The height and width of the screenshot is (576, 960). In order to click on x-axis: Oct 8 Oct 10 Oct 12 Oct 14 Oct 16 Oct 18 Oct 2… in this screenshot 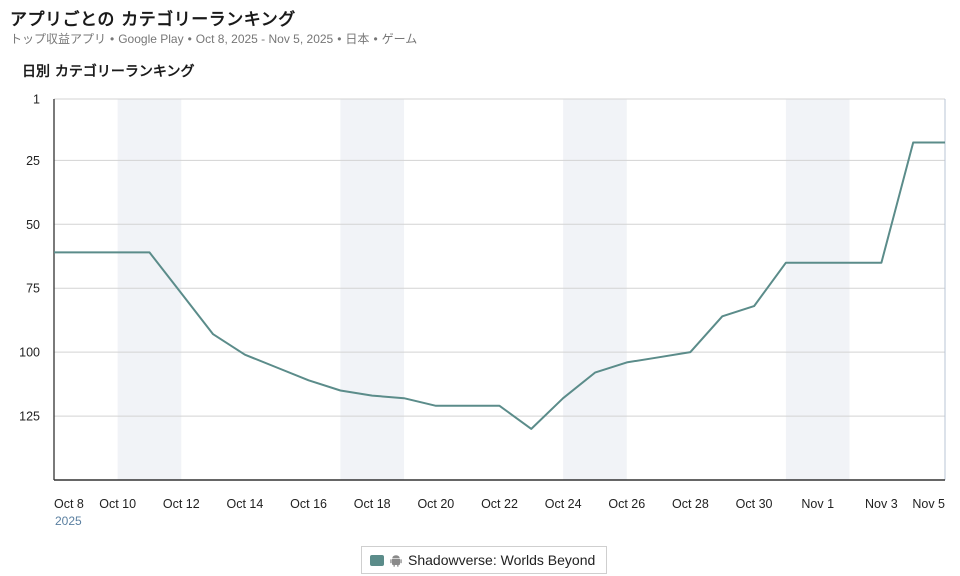, I will do `click(499, 512)`.